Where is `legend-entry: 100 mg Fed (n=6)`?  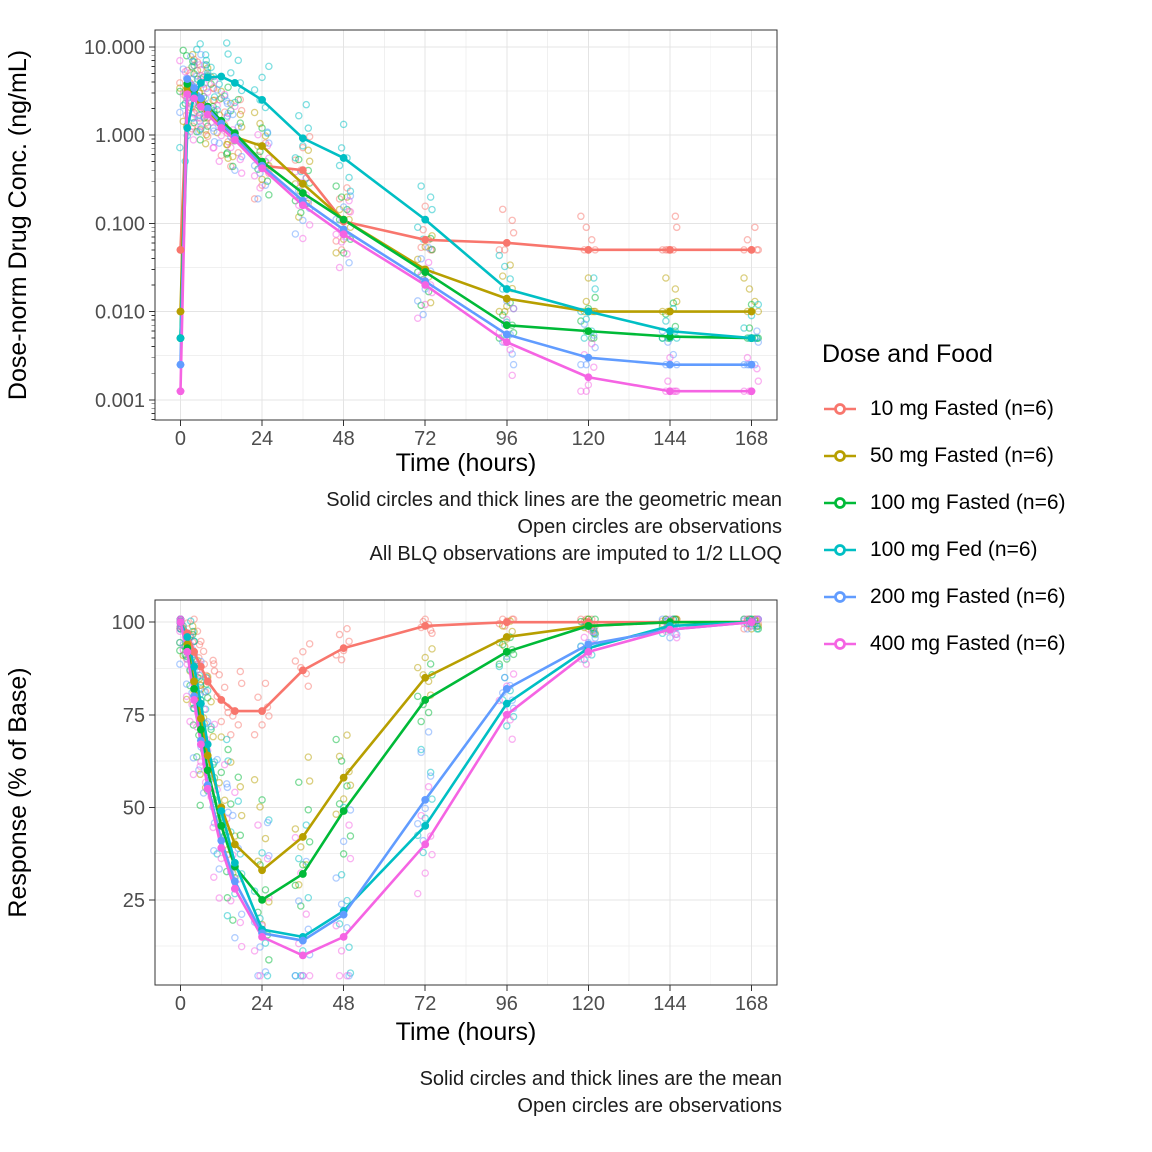
legend-entry: 100 mg Fed (n=6) is located at coordinates (944, 549).